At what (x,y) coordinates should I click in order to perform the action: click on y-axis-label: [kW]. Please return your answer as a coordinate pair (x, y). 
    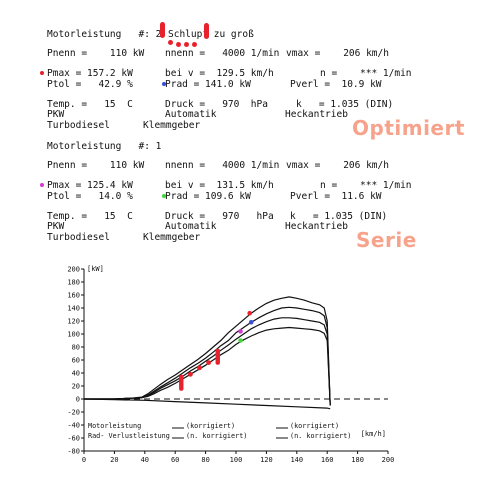
    Looking at the image, I should click on (95, 269).